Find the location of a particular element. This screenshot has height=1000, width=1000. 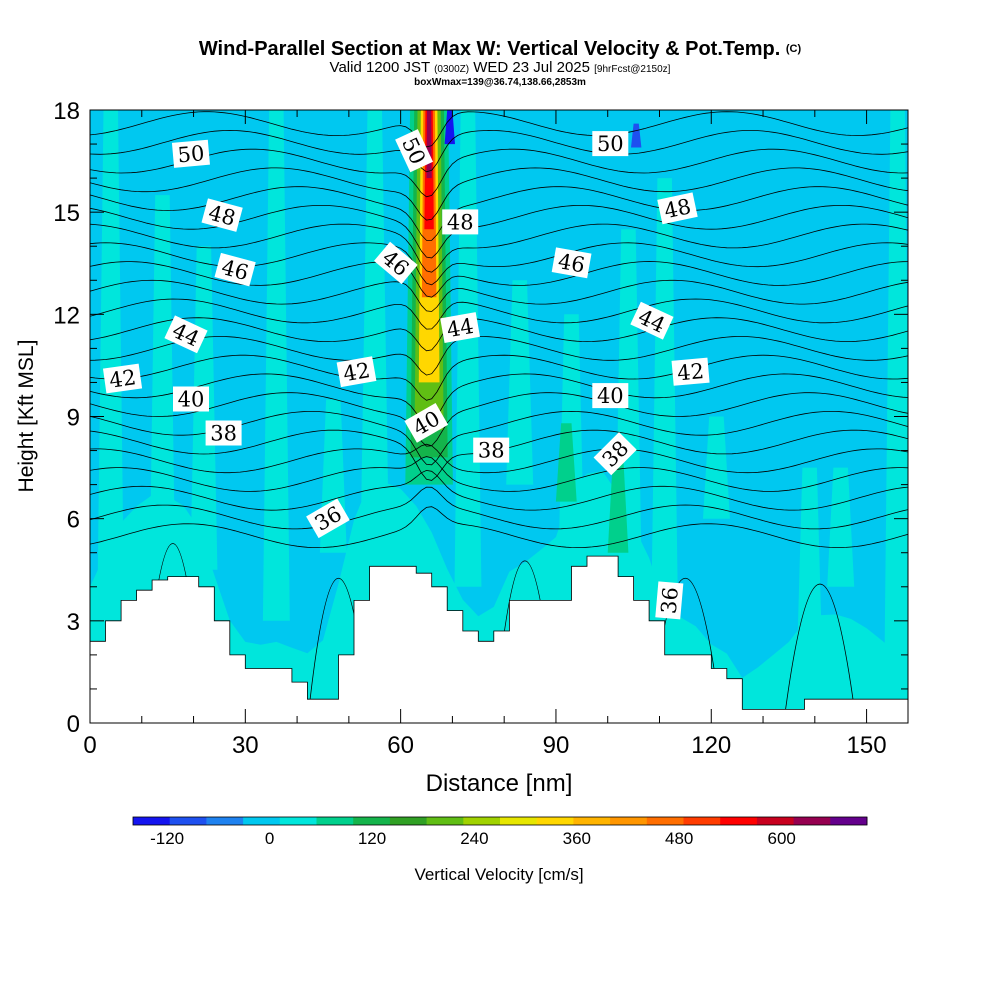

y-tick-label: 3 is located at coordinates (73, 622).